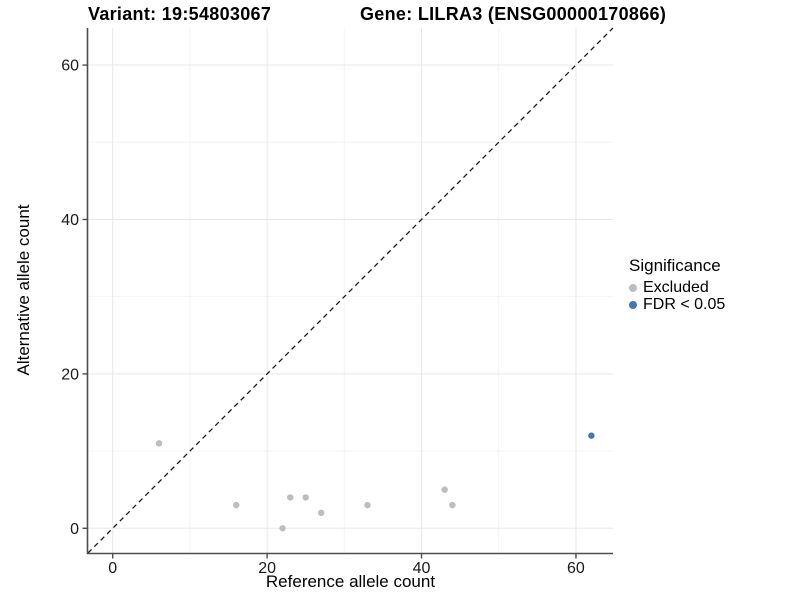  What do you see at coordinates (350, 581) in the screenshot?
I see `x-axis-title: Reference allele count` at bounding box center [350, 581].